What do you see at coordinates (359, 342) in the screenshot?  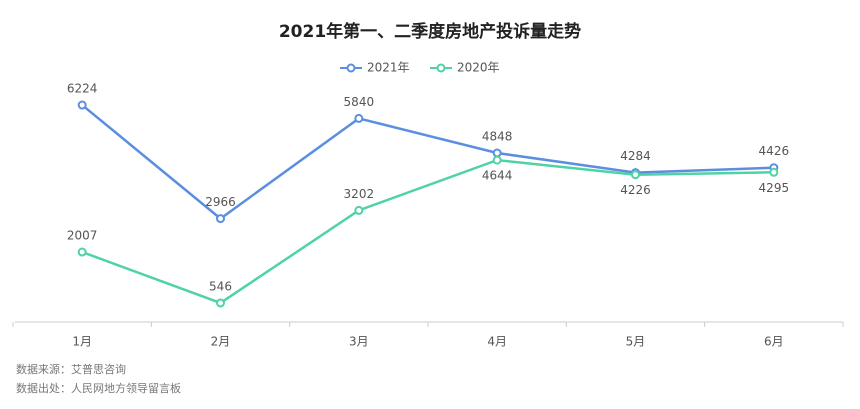 I see `x-tick-label: 3月` at bounding box center [359, 342].